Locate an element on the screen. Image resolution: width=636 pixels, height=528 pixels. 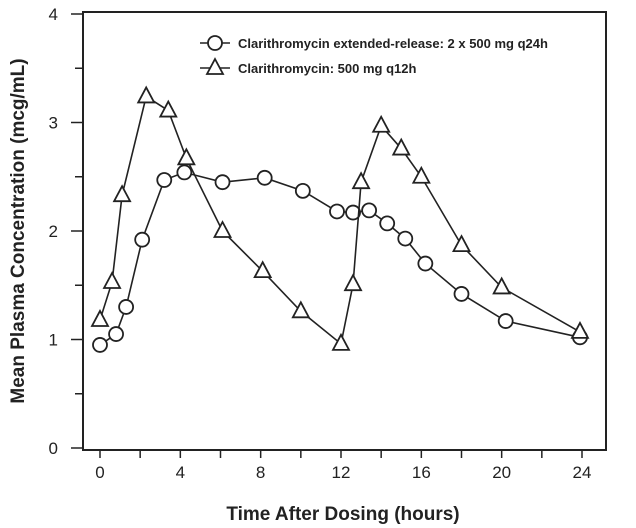
y-tick-label: 1 is located at coordinates (53, 340).